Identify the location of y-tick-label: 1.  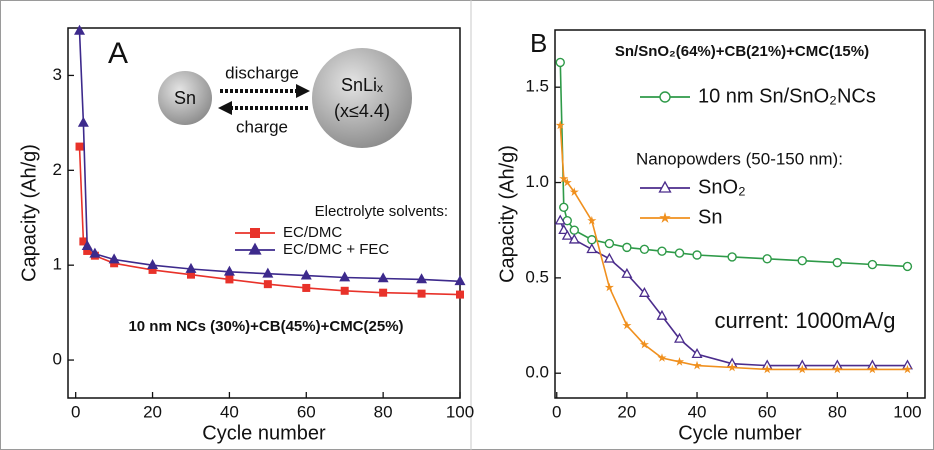
(57, 264).